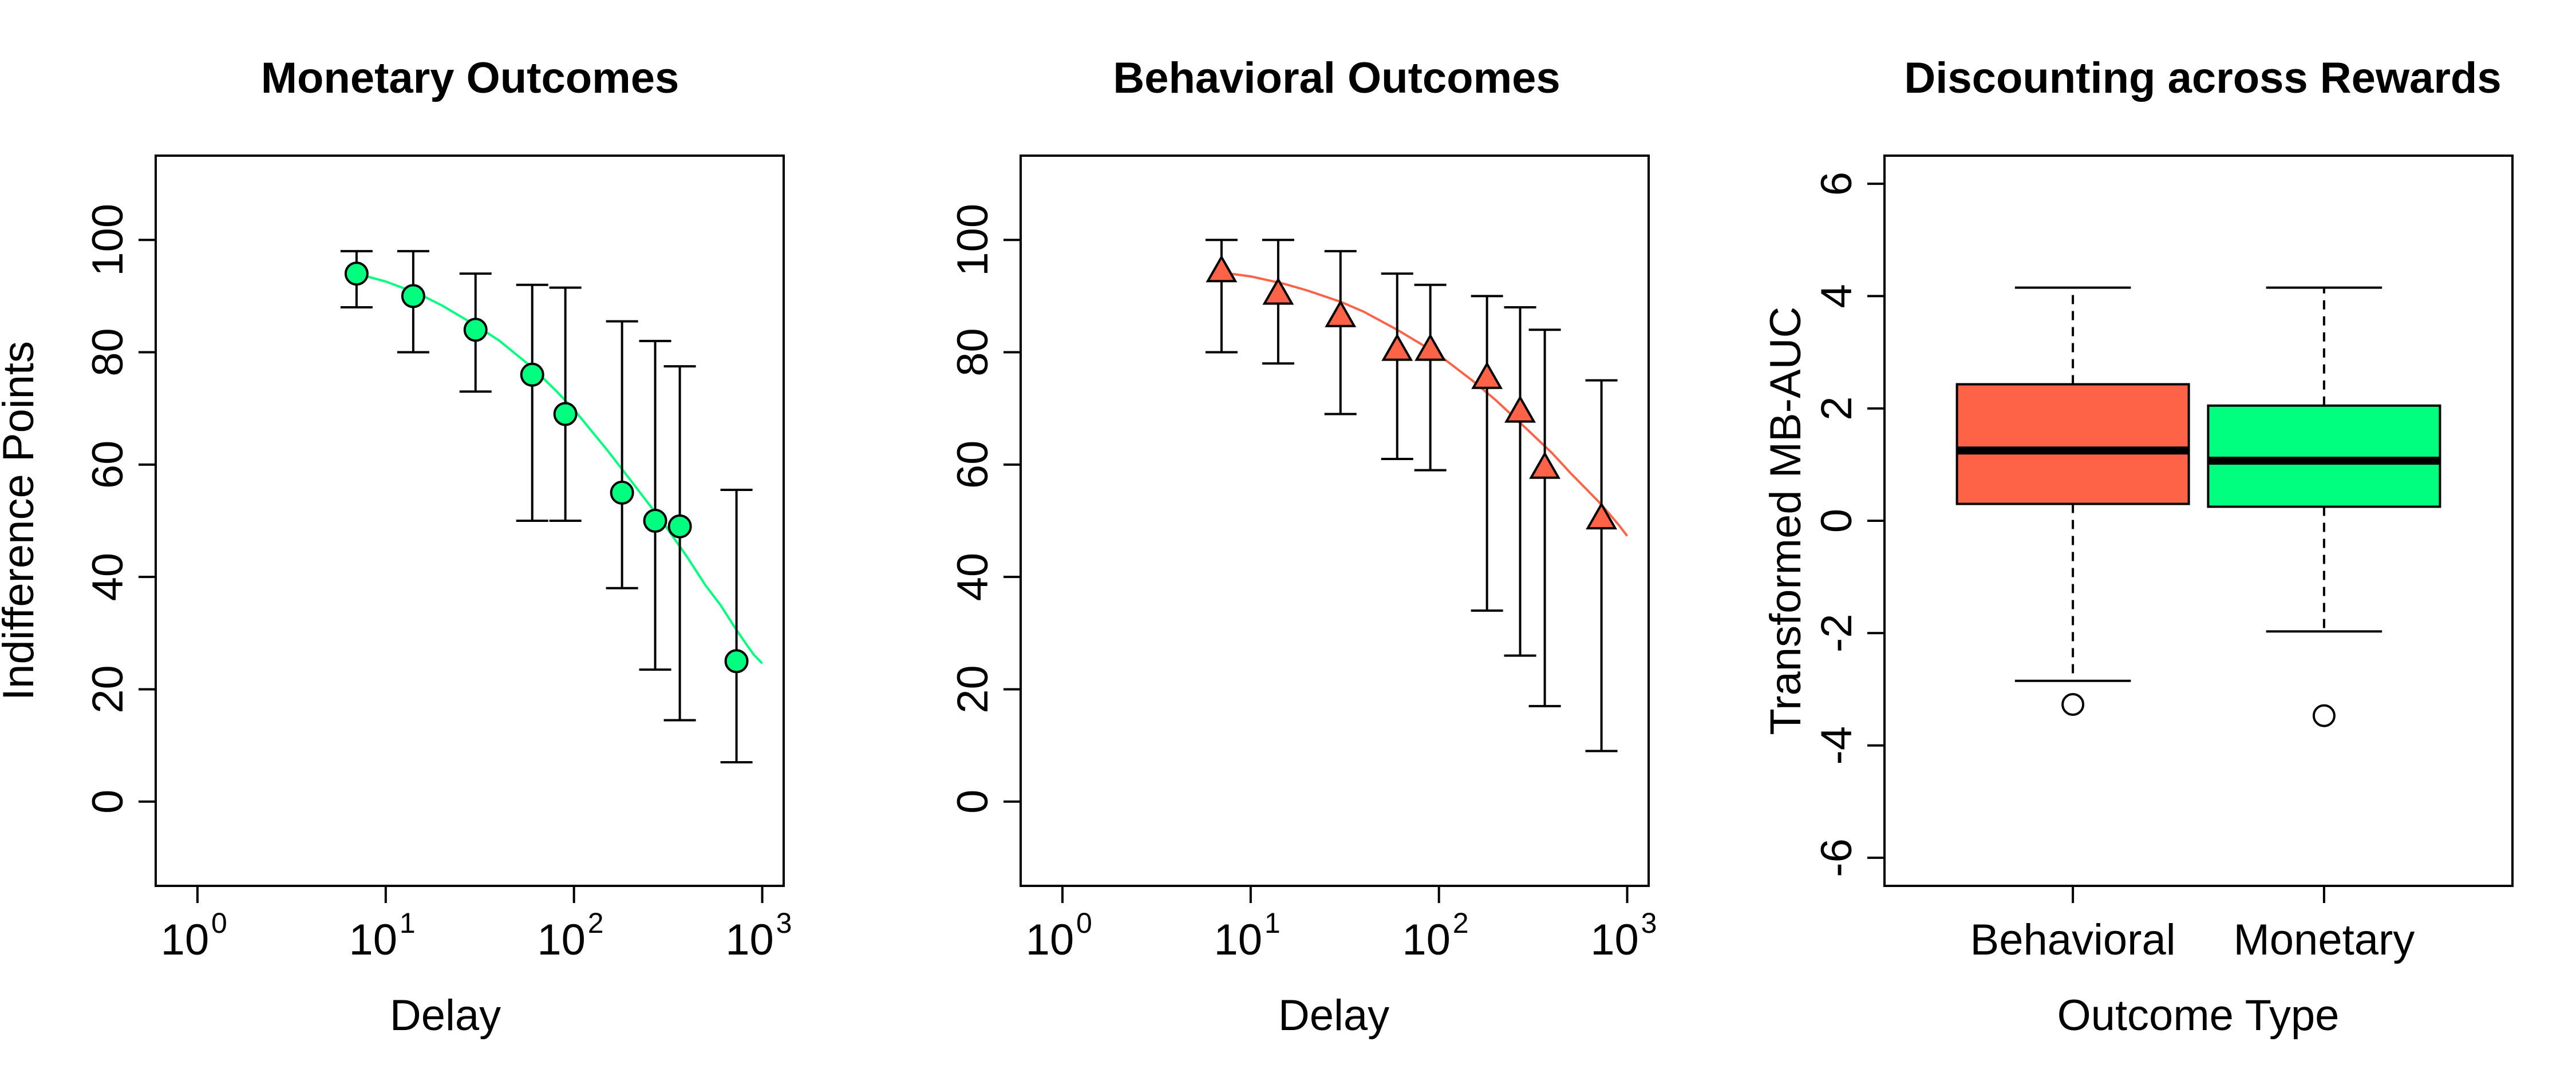  Describe the element at coordinates (2192, 924) in the screenshot. I see `x-axis: Behavioral Monetary` at that location.